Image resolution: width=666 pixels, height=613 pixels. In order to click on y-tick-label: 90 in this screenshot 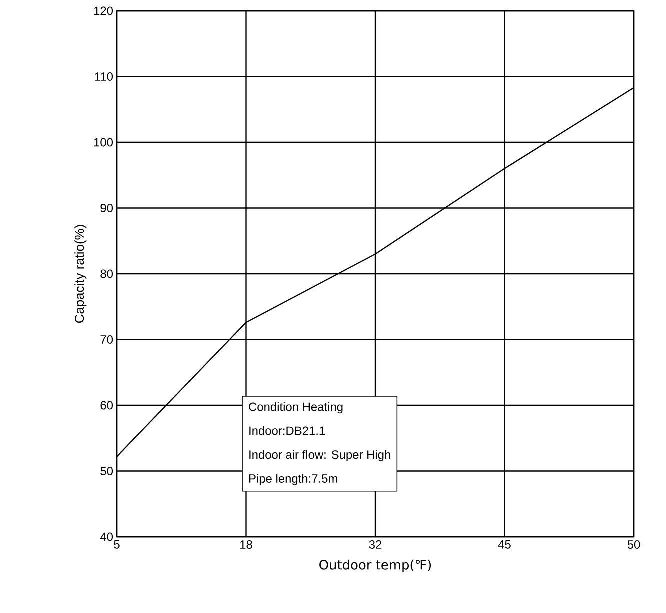, I will do `click(107, 208)`.